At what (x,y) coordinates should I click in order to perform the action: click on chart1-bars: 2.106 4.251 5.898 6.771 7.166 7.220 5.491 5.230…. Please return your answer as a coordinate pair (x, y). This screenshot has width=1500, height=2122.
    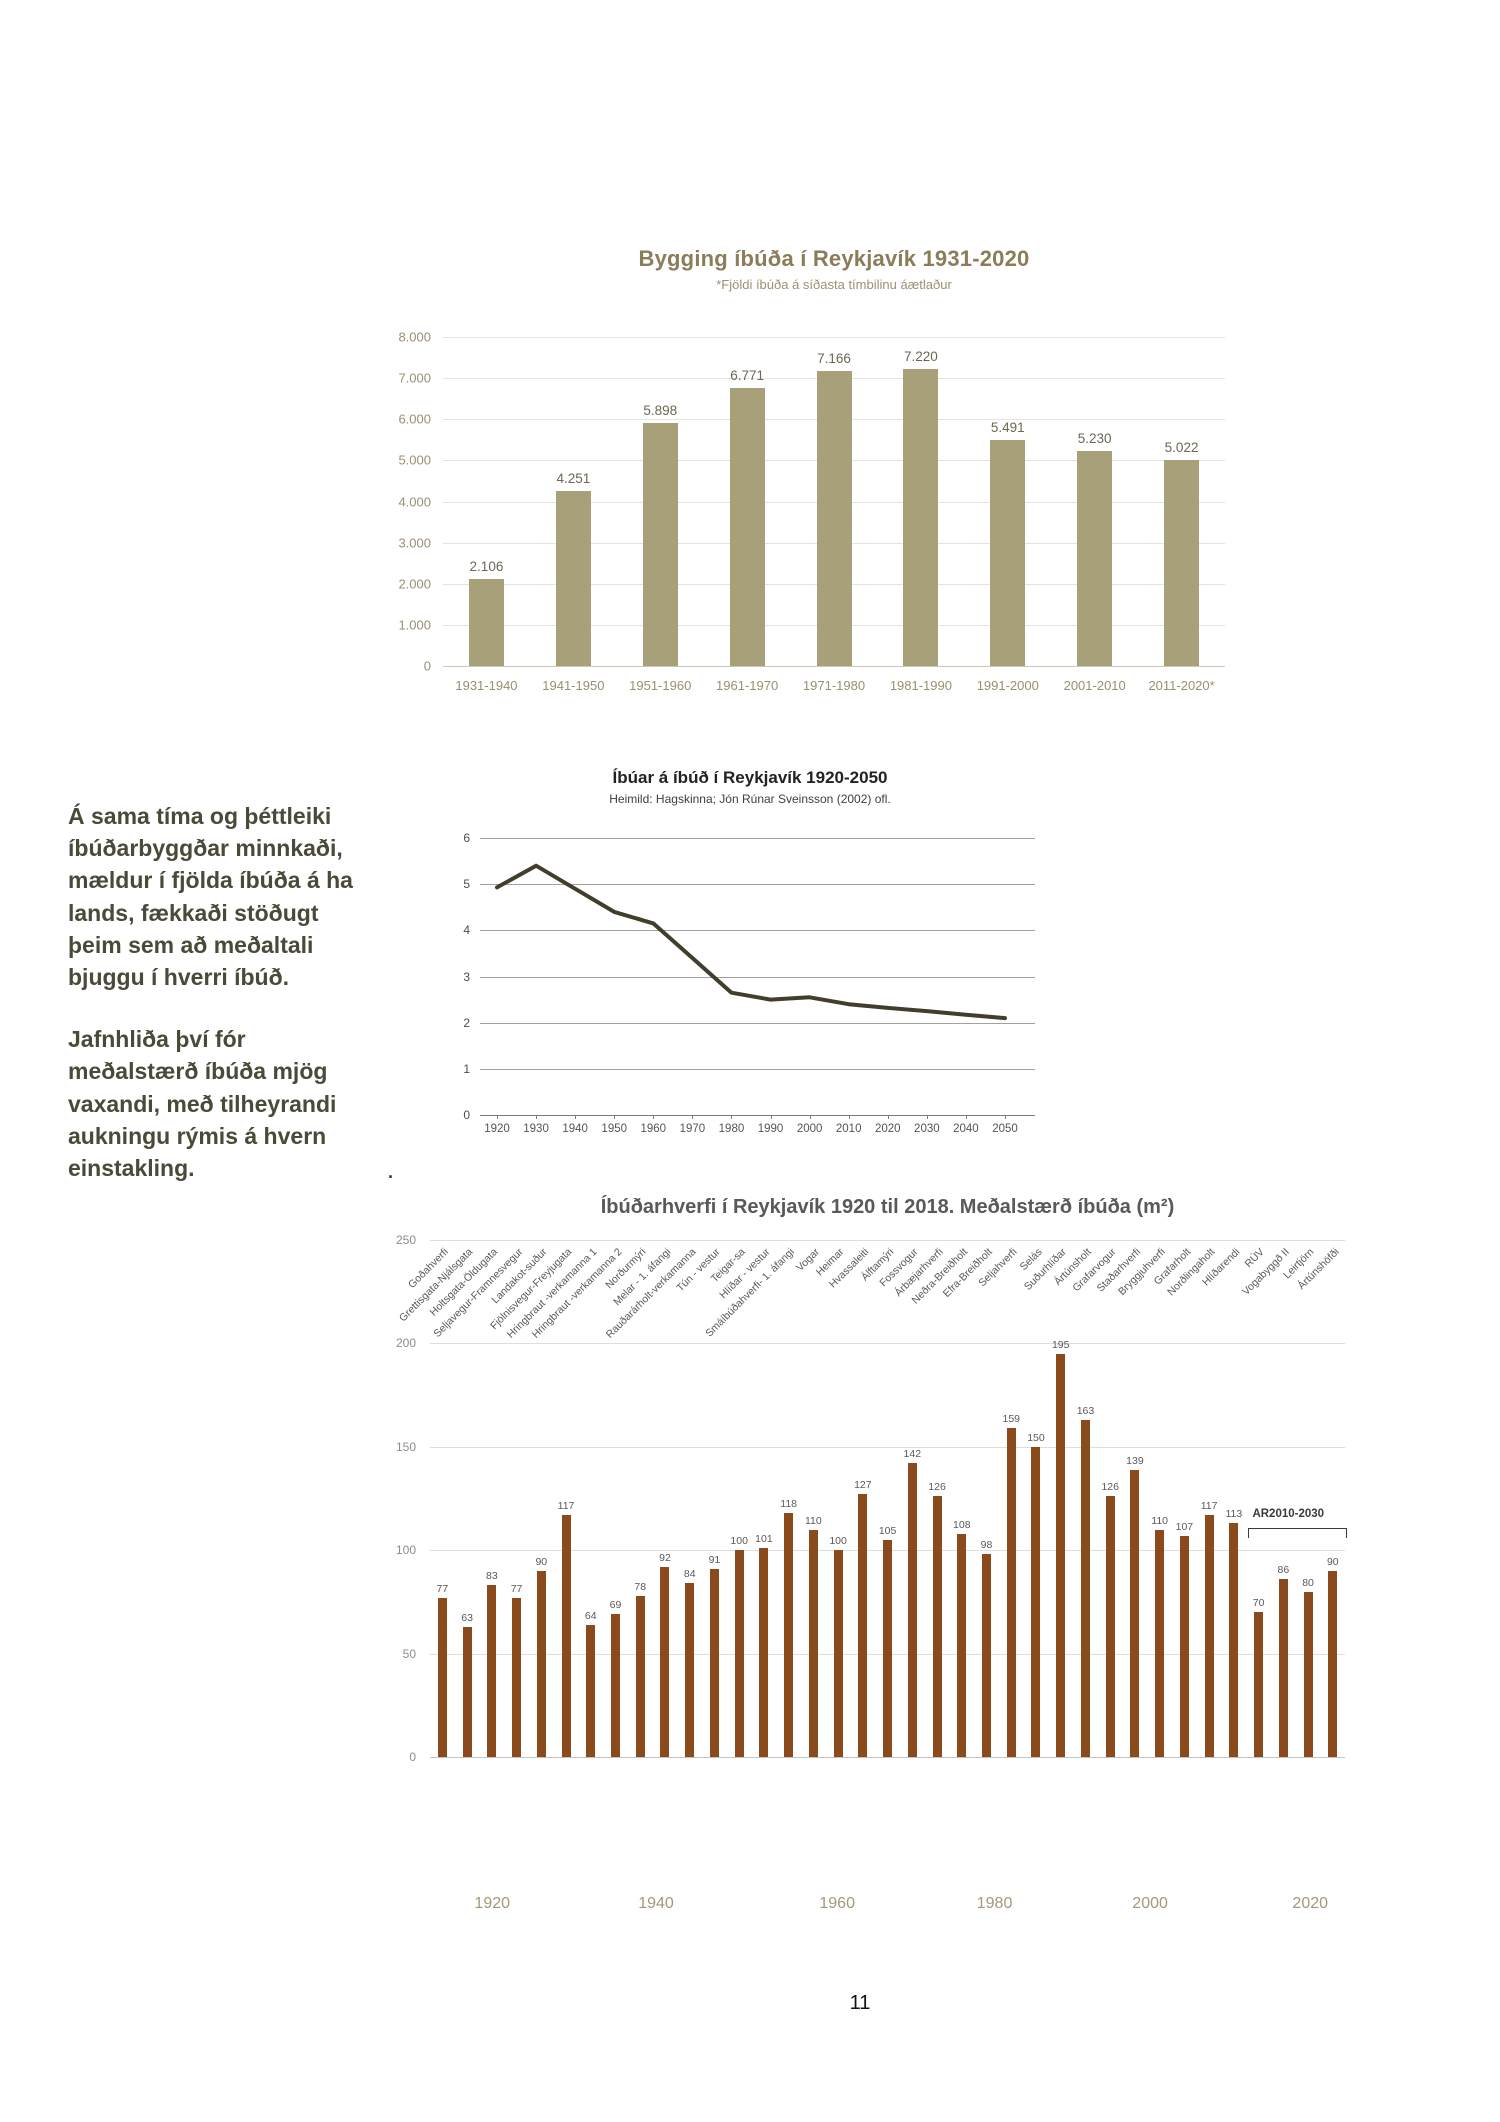
    Looking at the image, I should click on (834, 501).